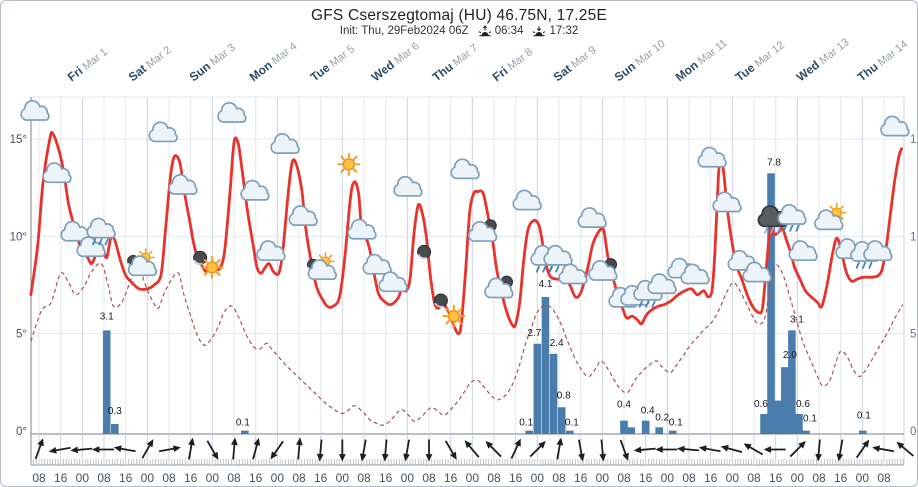 This screenshot has height=487, width=918. What do you see at coordinates (914, 335) in the screenshot?
I see `temp-tick-label-right: 5°` at bounding box center [914, 335].